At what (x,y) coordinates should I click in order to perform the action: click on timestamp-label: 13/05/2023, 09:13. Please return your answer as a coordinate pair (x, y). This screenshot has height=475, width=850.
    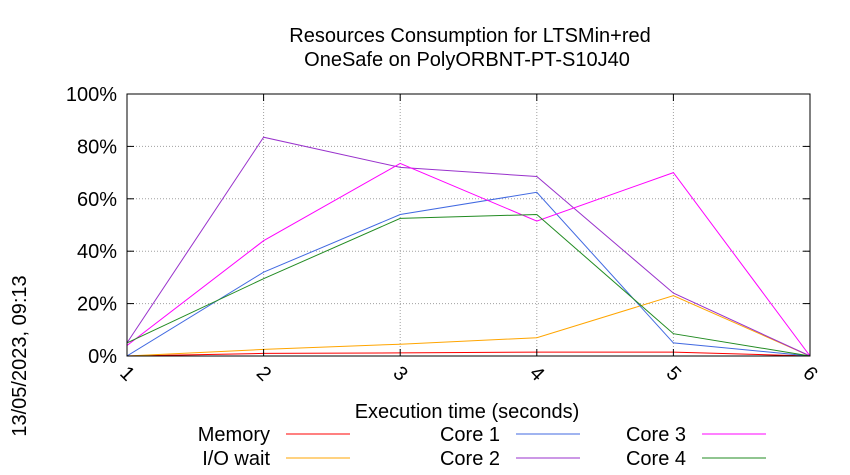
    Looking at the image, I should click on (20, 355).